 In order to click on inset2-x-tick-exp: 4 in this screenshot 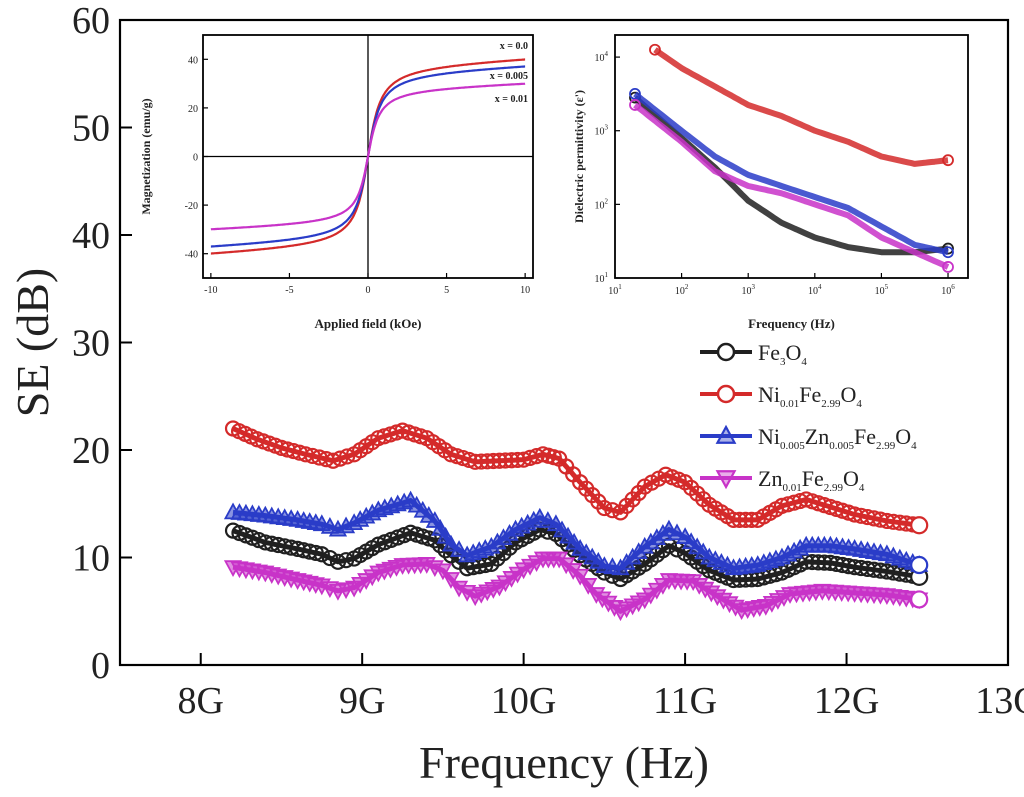, I will do `click(820, 287)`.